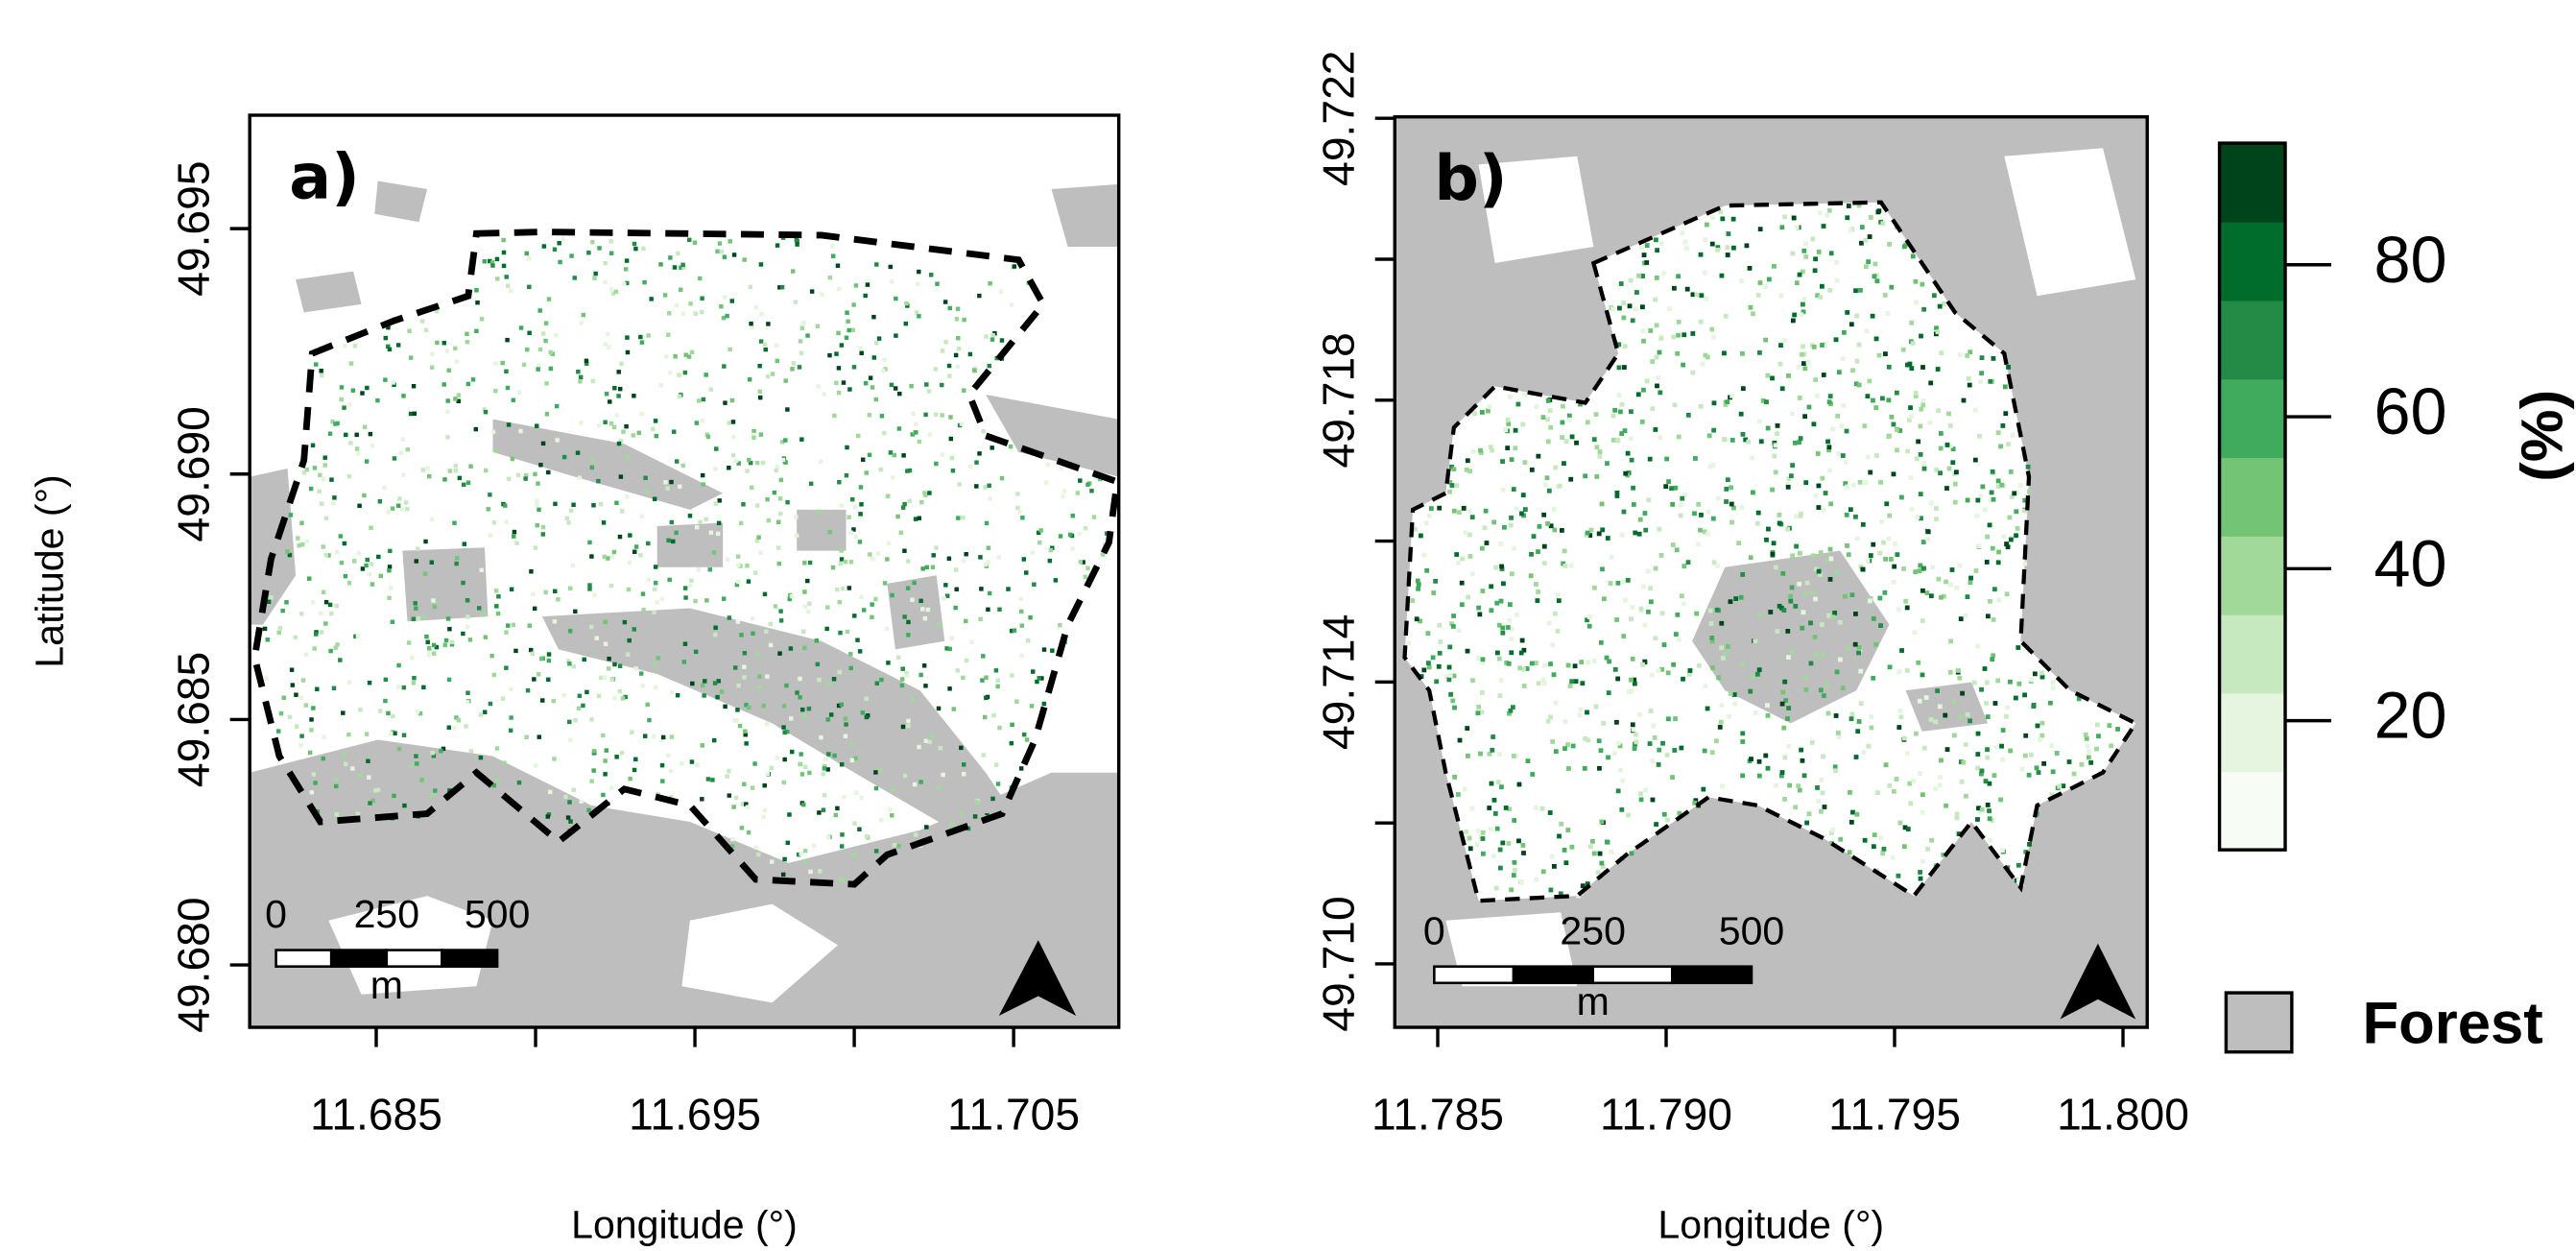  I want to click on scale-segment, so click(1712, 975).